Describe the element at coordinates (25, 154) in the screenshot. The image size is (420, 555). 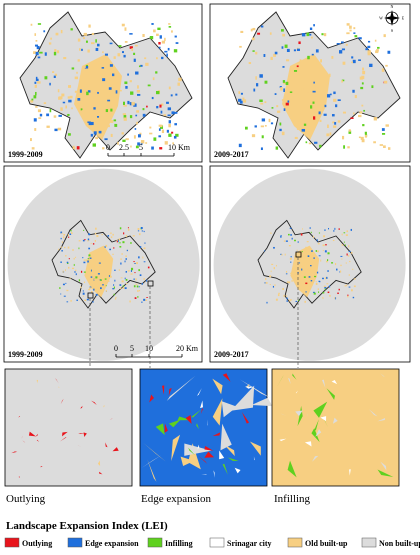
I see `period-label: 1999-2009` at that location.